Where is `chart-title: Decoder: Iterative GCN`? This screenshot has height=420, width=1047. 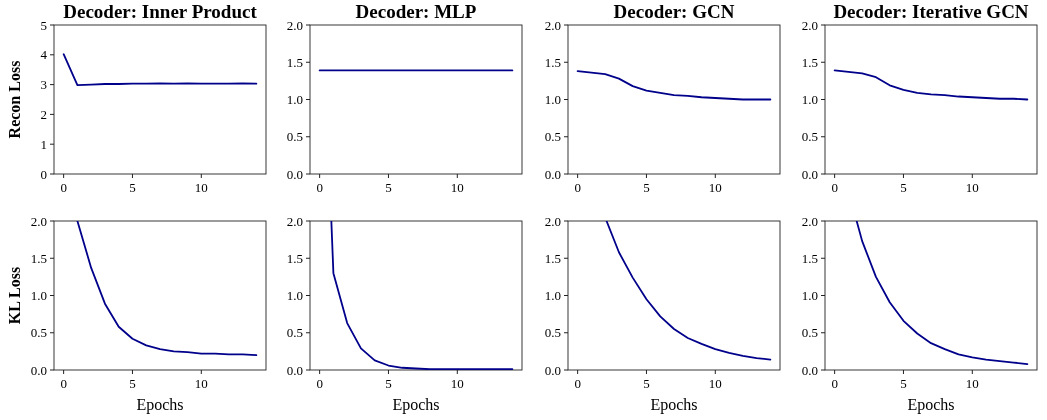 chart-title: Decoder: Iterative GCN is located at coordinates (931, 11).